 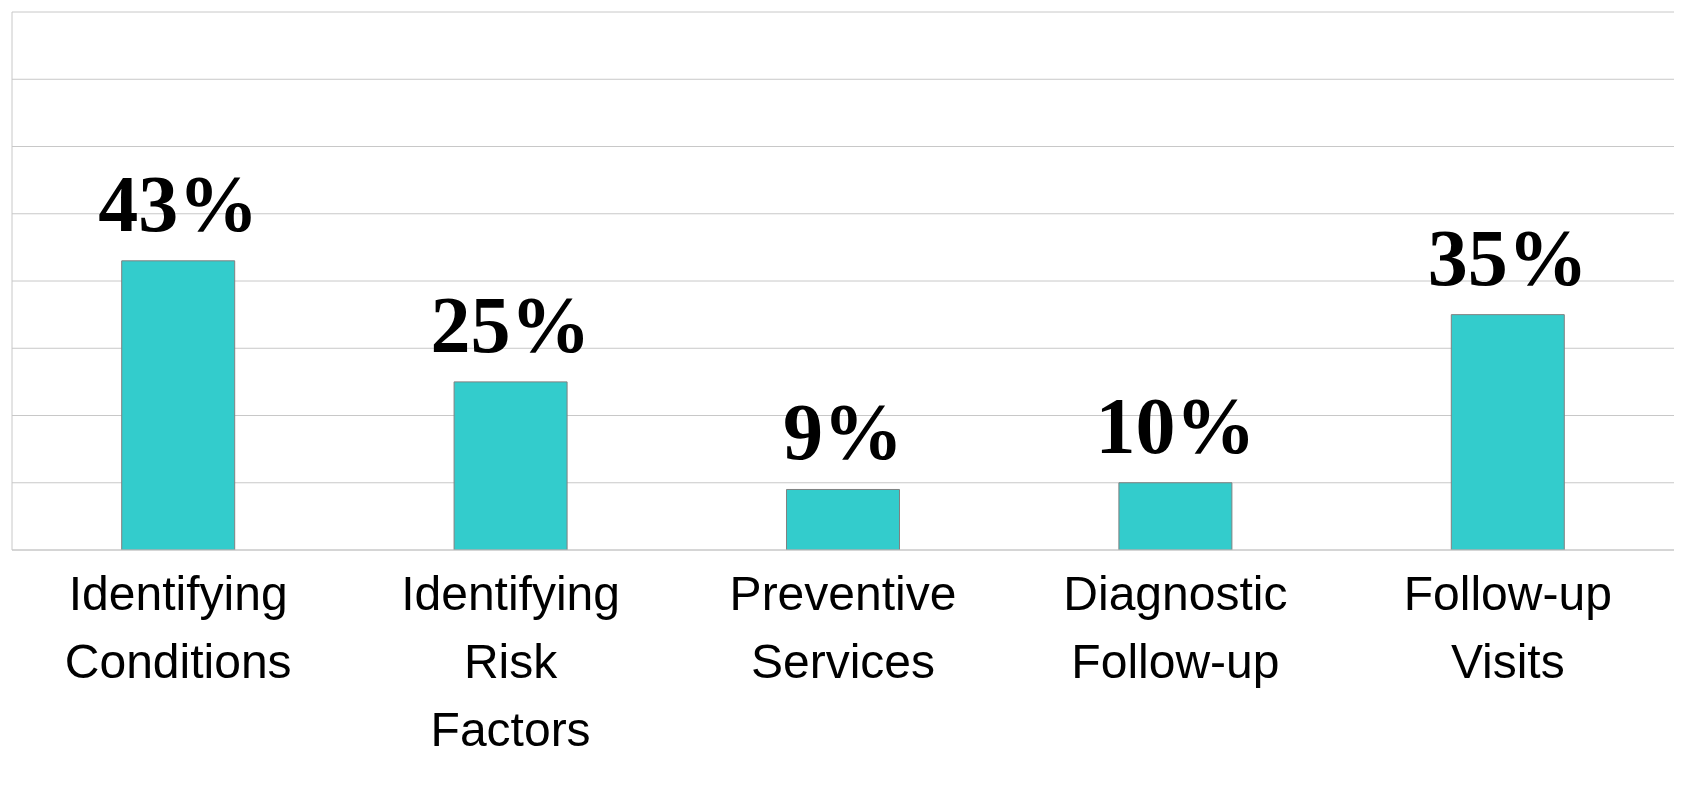 What do you see at coordinates (843, 627) in the screenshot?
I see `x-tick-label: Preventive Services` at bounding box center [843, 627].